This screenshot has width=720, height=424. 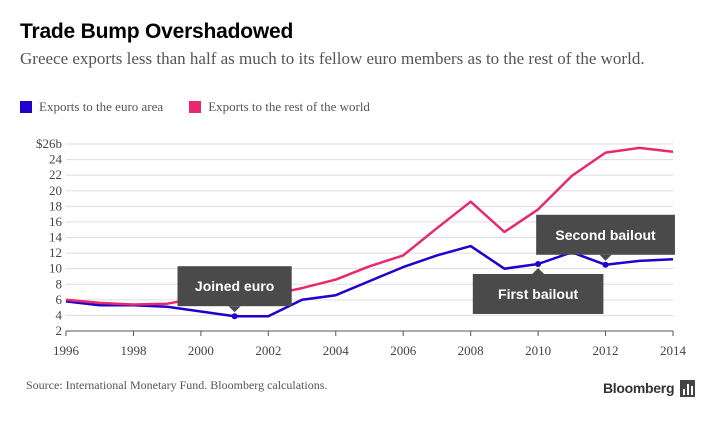 What do you see at coordinates (471, 350) in the screenshot?
I see `x-tick-label: 2008` at bounding box center [471, 350].